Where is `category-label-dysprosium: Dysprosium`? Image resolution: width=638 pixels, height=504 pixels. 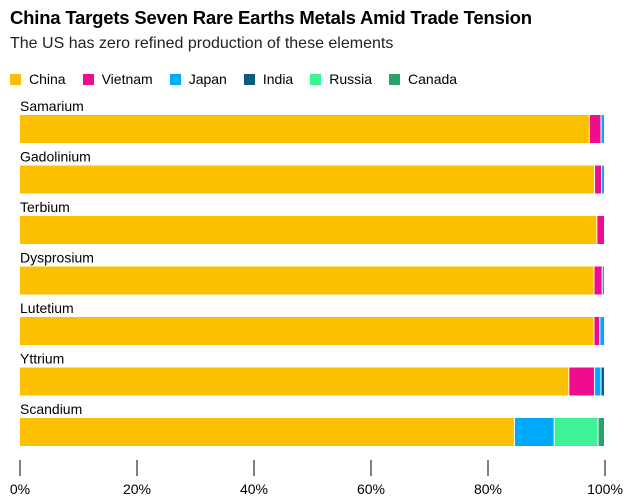 category-label-dysprosium: Dysprosium is located at coordinates (57, 258).